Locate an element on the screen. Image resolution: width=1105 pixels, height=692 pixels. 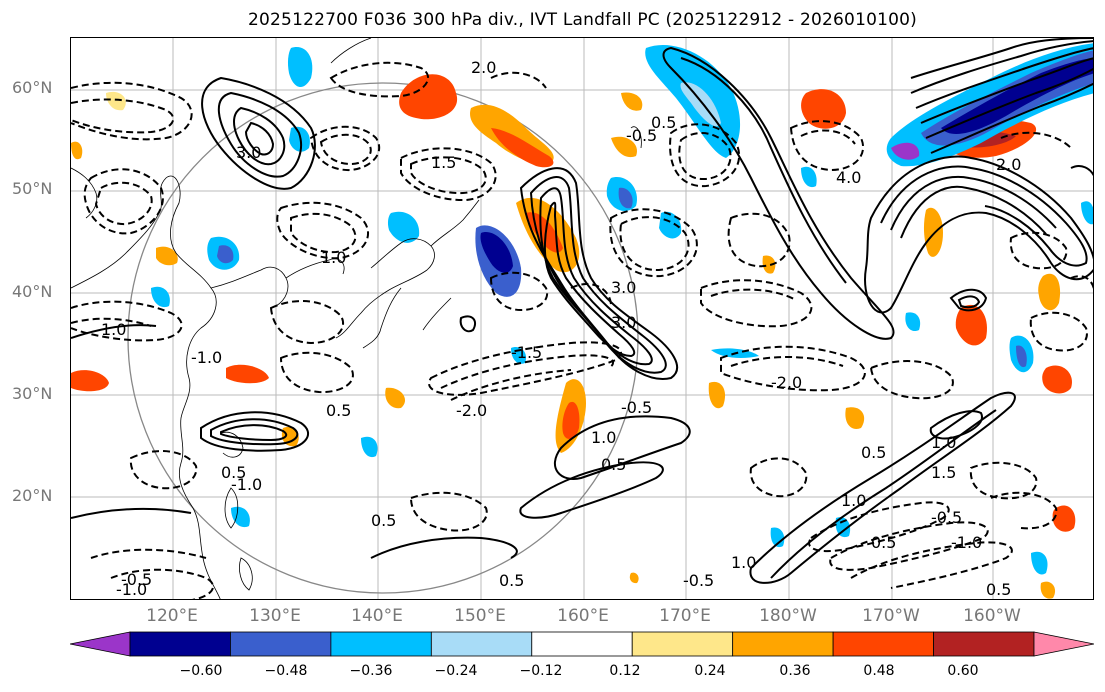
colorbar-tick: 0.48 is located at coordinates (879, 671).